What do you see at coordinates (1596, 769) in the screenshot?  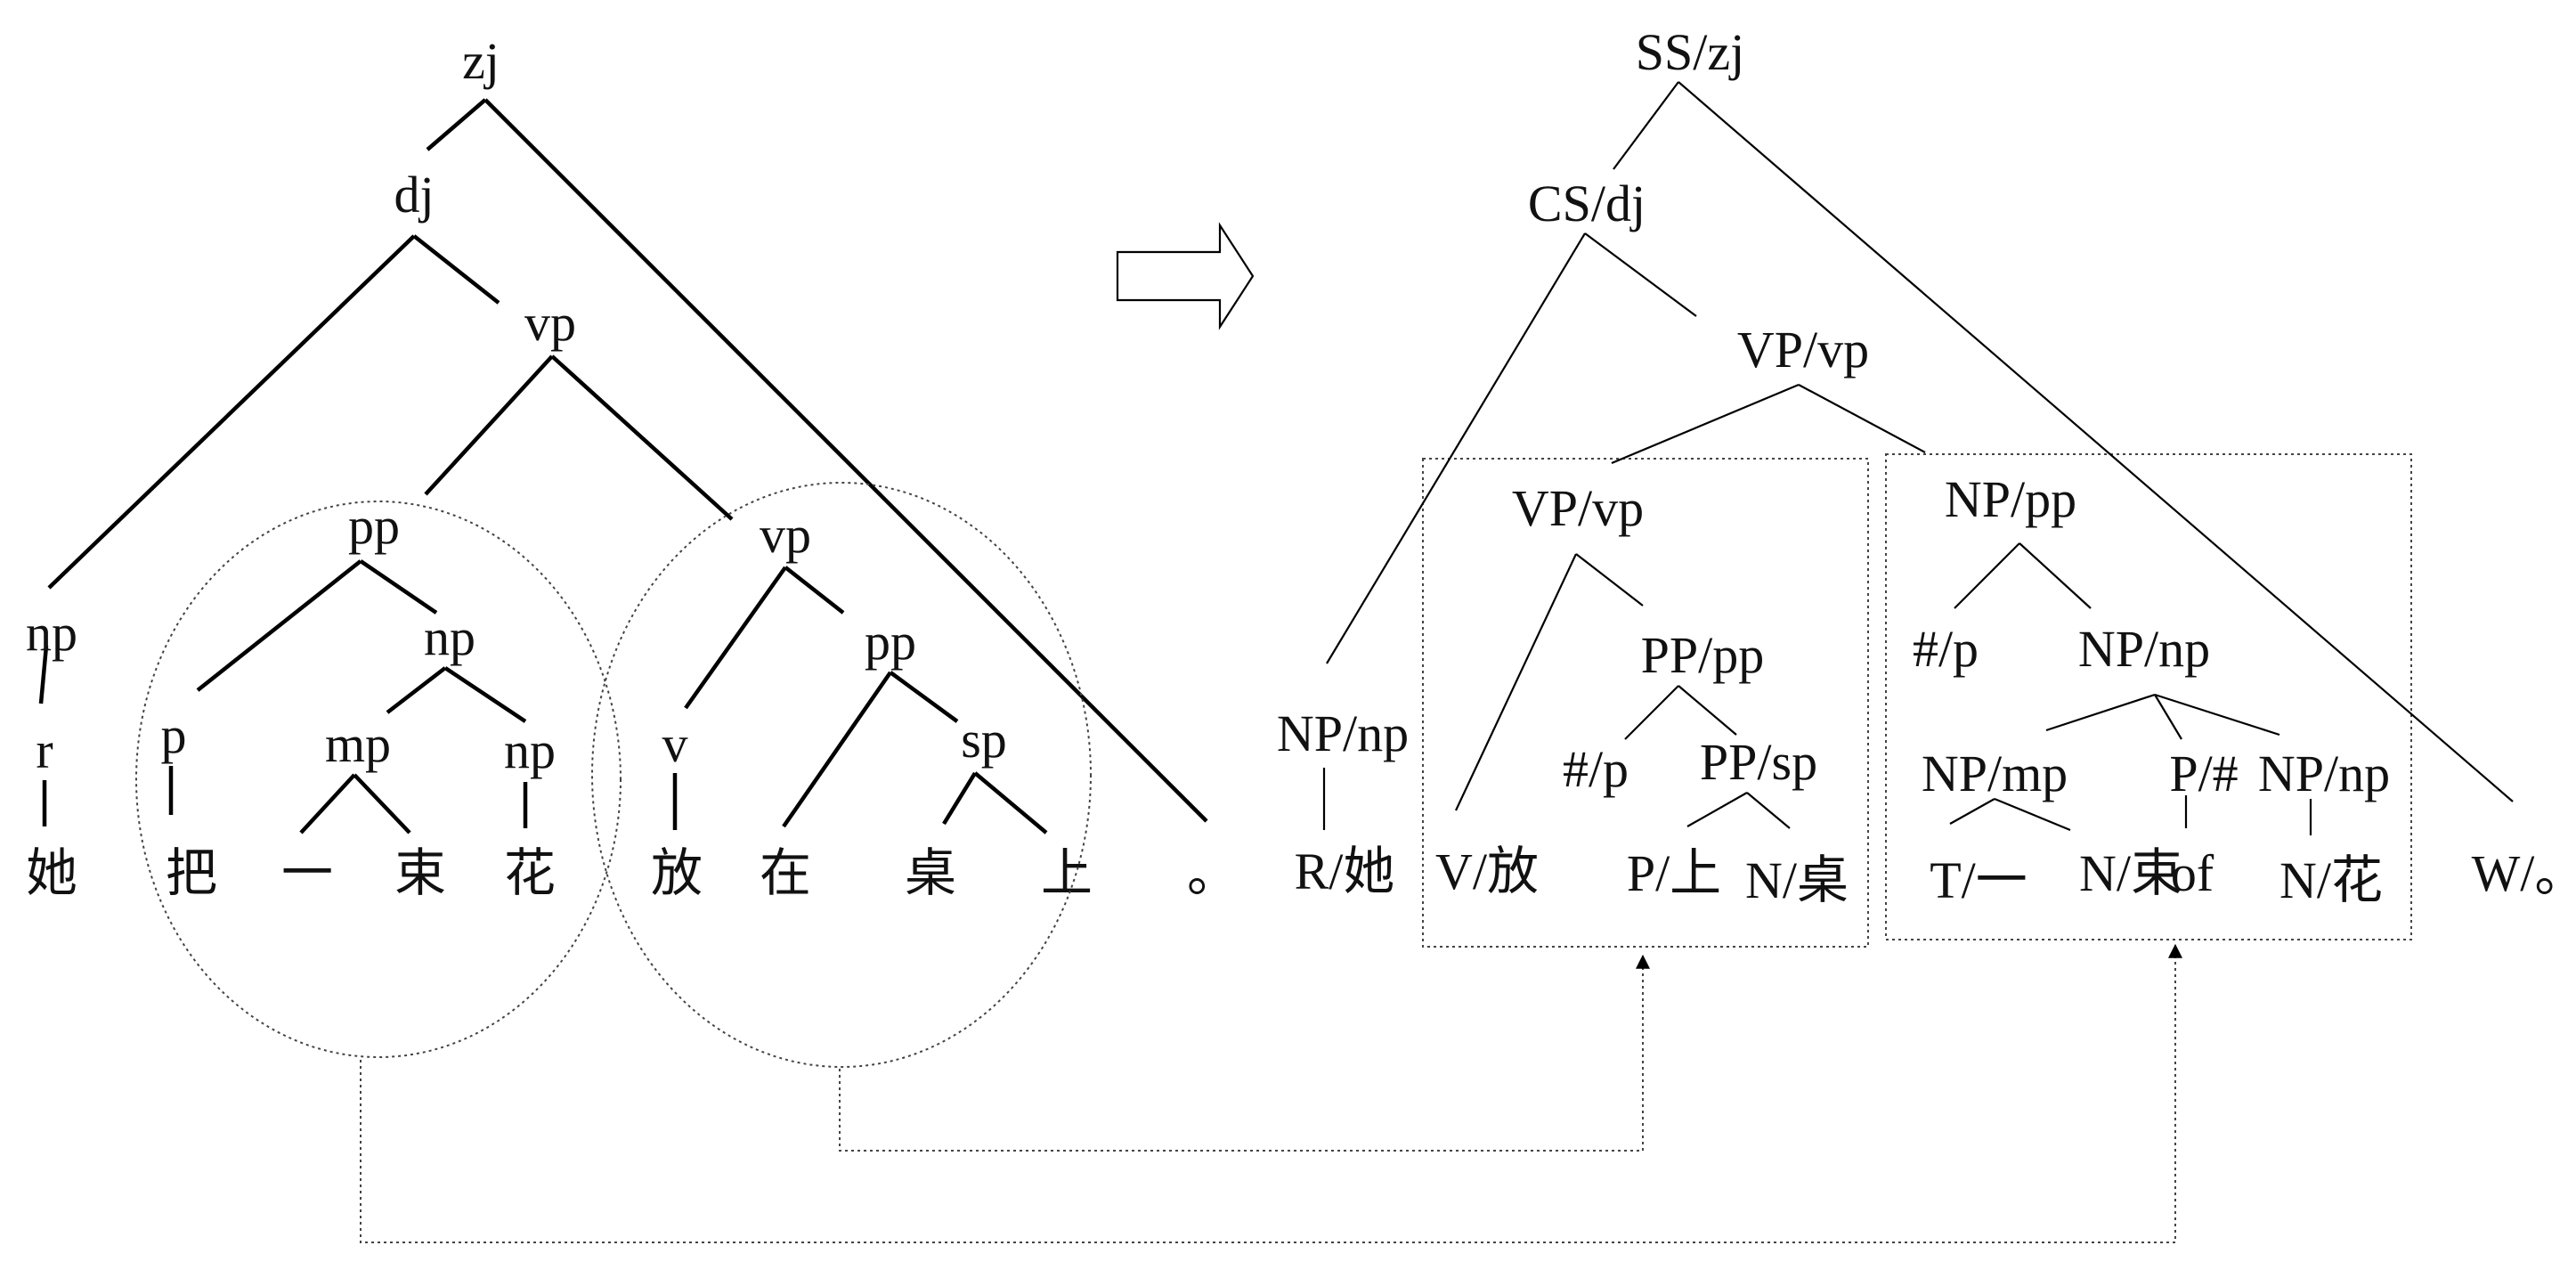 I see `right-node-hash-p: #/p` at bounding box center [1596, 769].